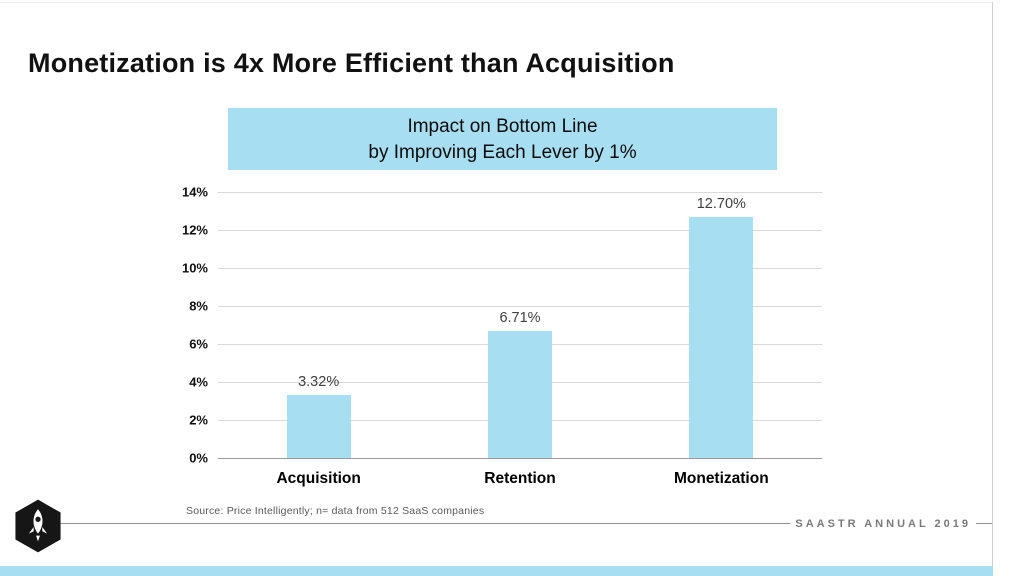 The image size is (1014, 576). I want to click on rocket-hexagon-icon, so click(38, 526).